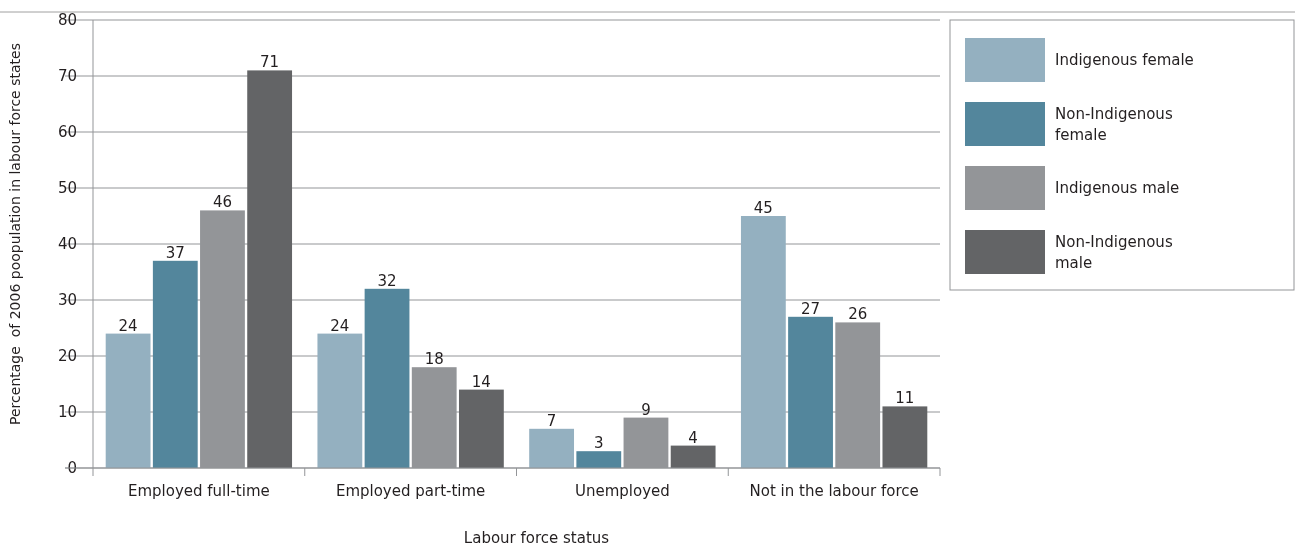 The image size is (1295, 551). I want to click on data-label: 46, so click(222, 202).